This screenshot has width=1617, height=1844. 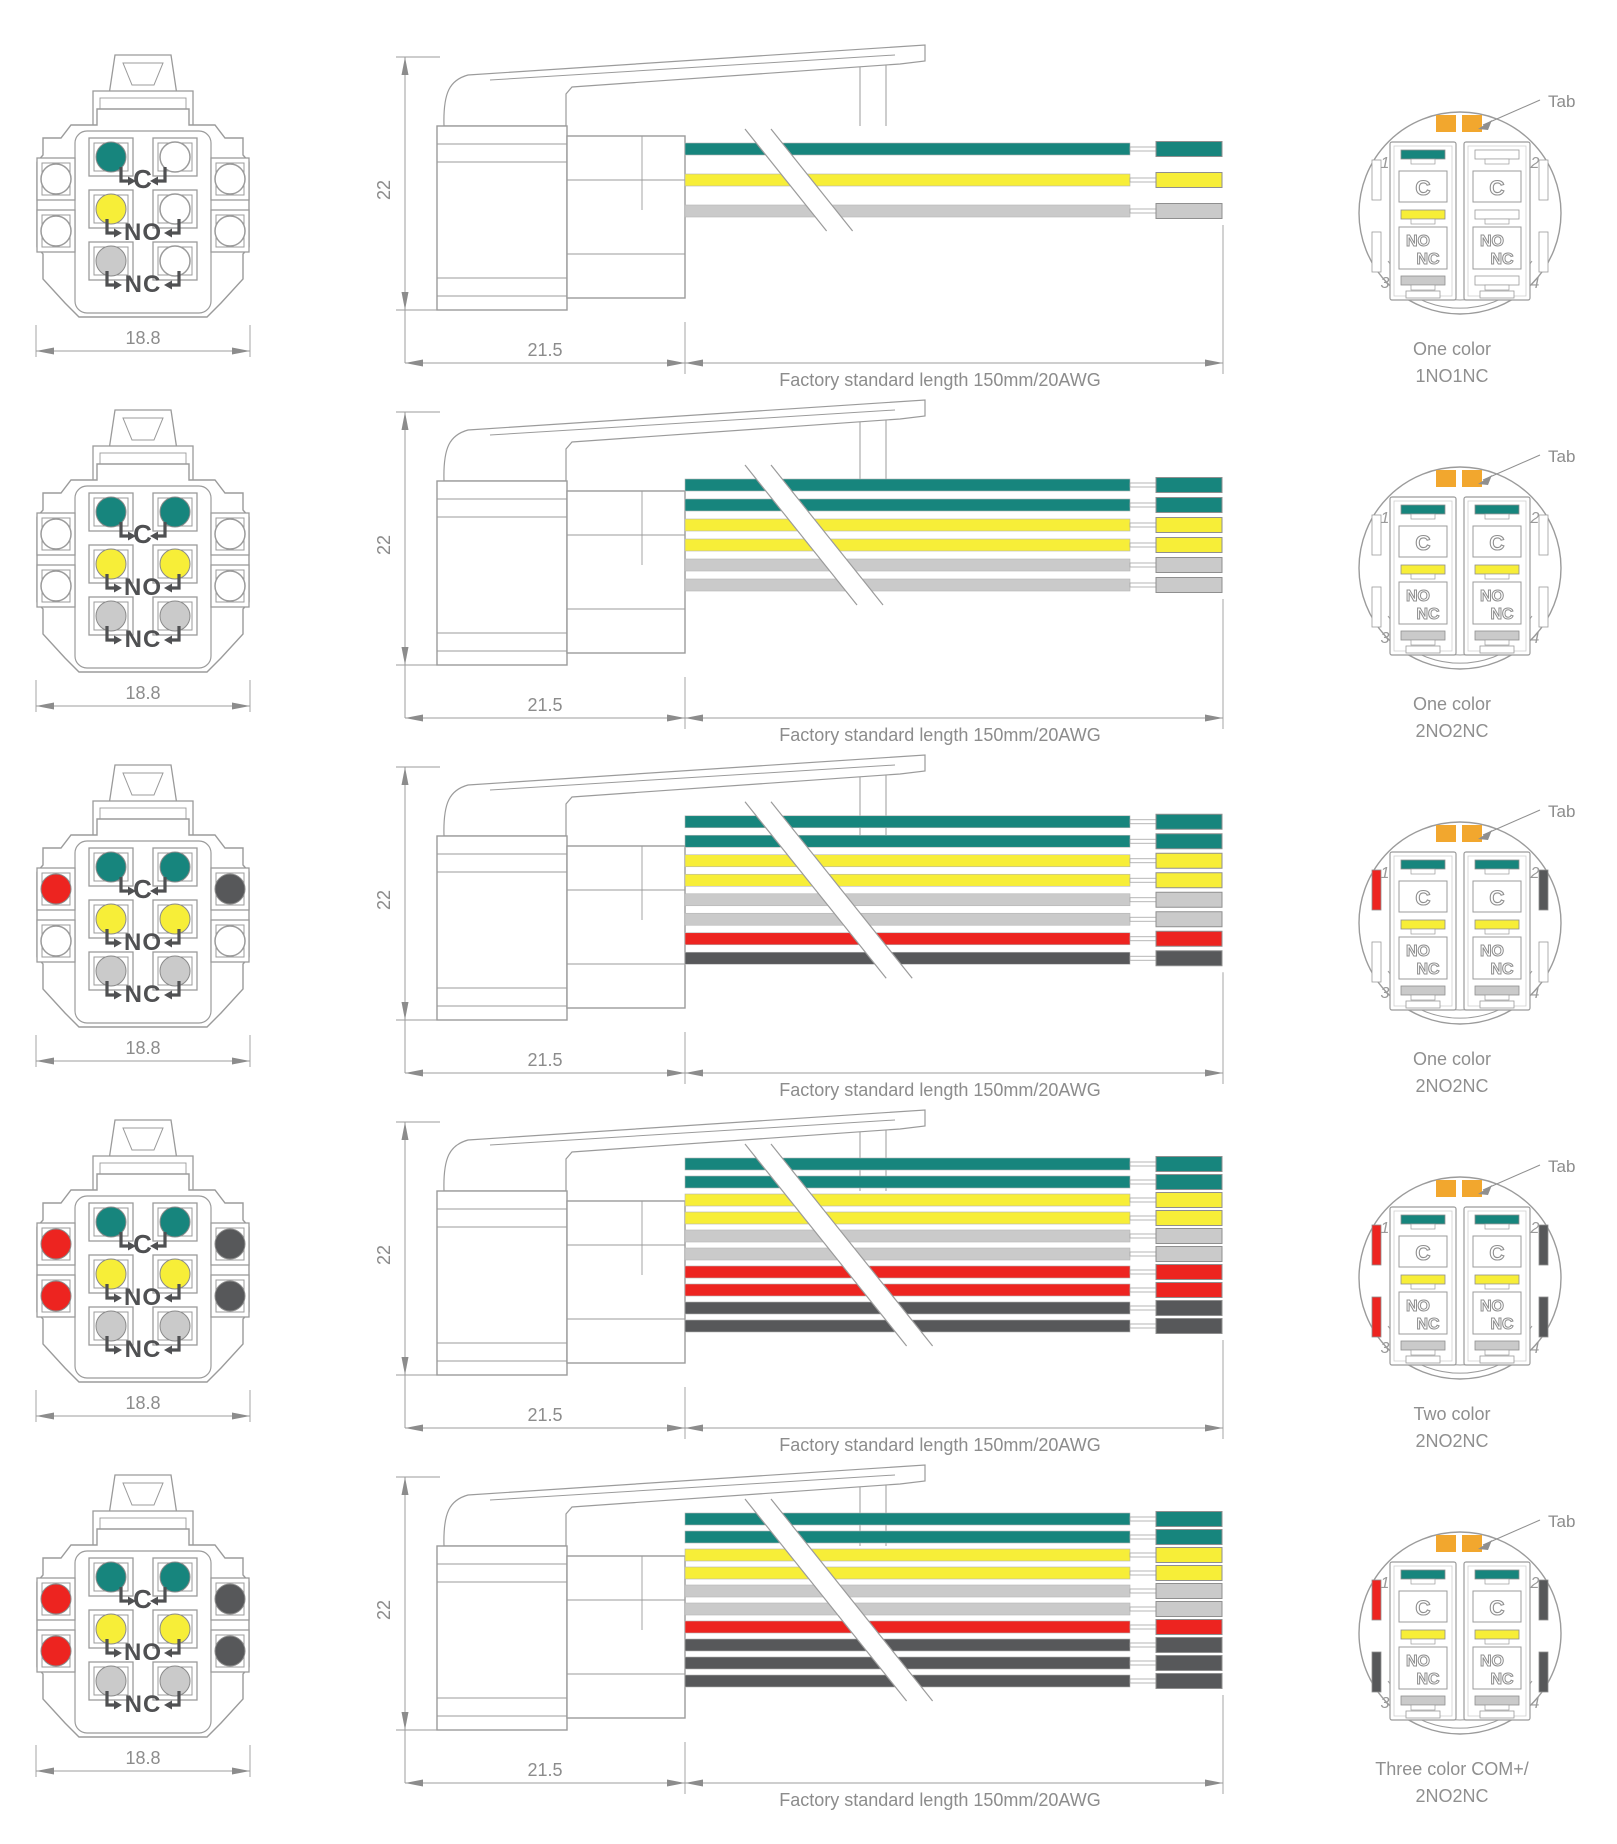 I want to click on bottom-slot, so click(x=1497, y=1359).